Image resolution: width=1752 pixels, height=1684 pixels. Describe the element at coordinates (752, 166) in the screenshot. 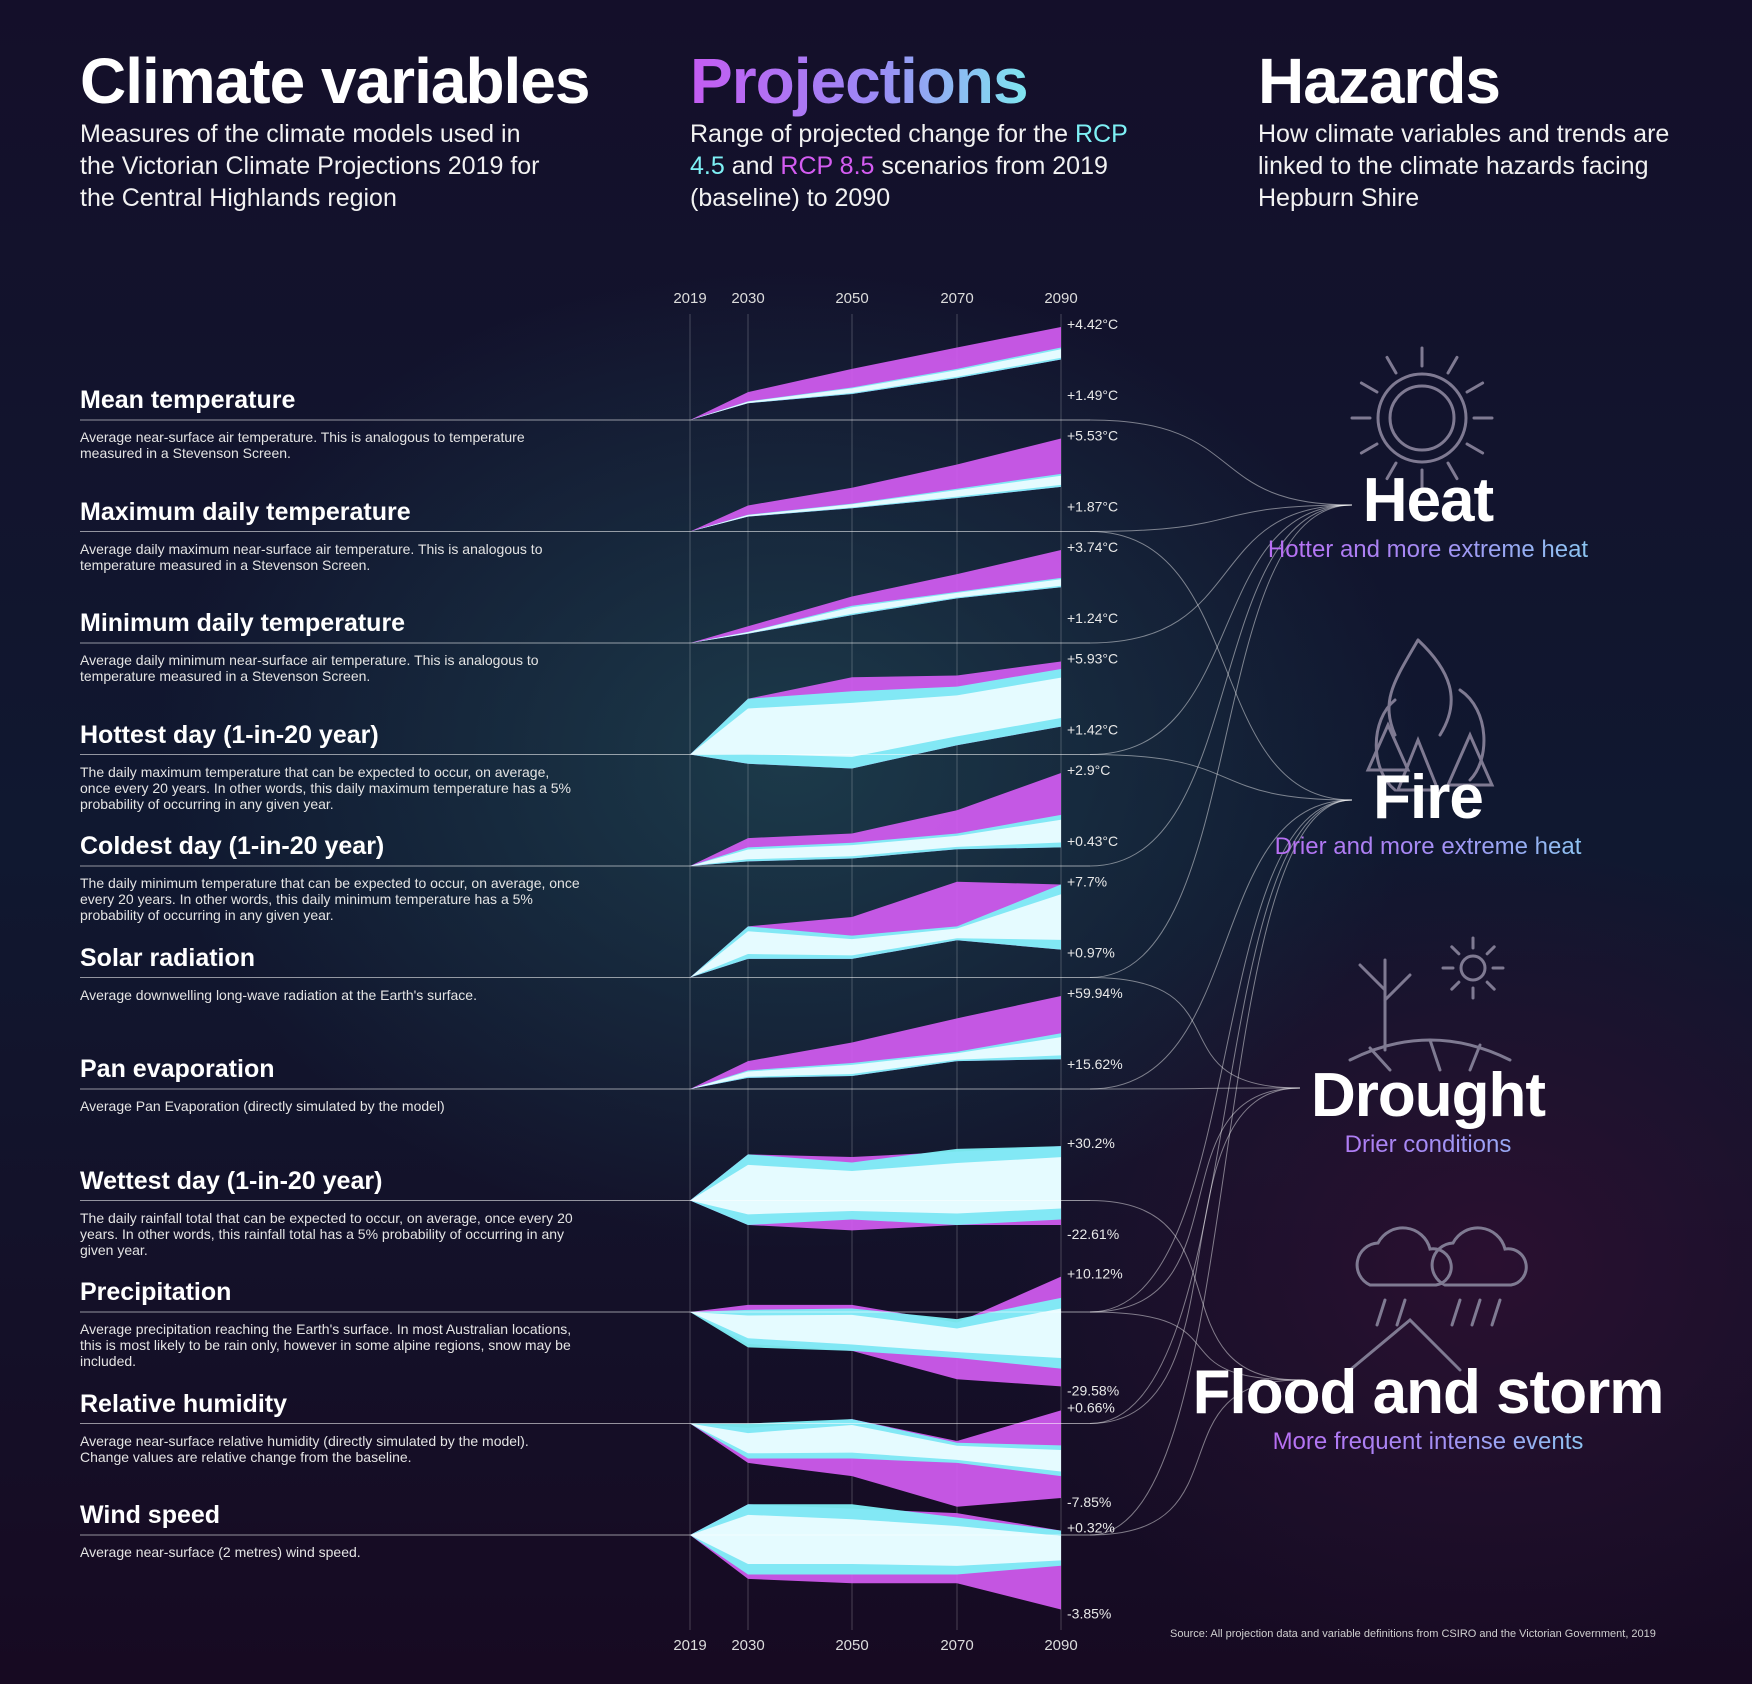

I see `projections-subtitle-and: and` at that location.